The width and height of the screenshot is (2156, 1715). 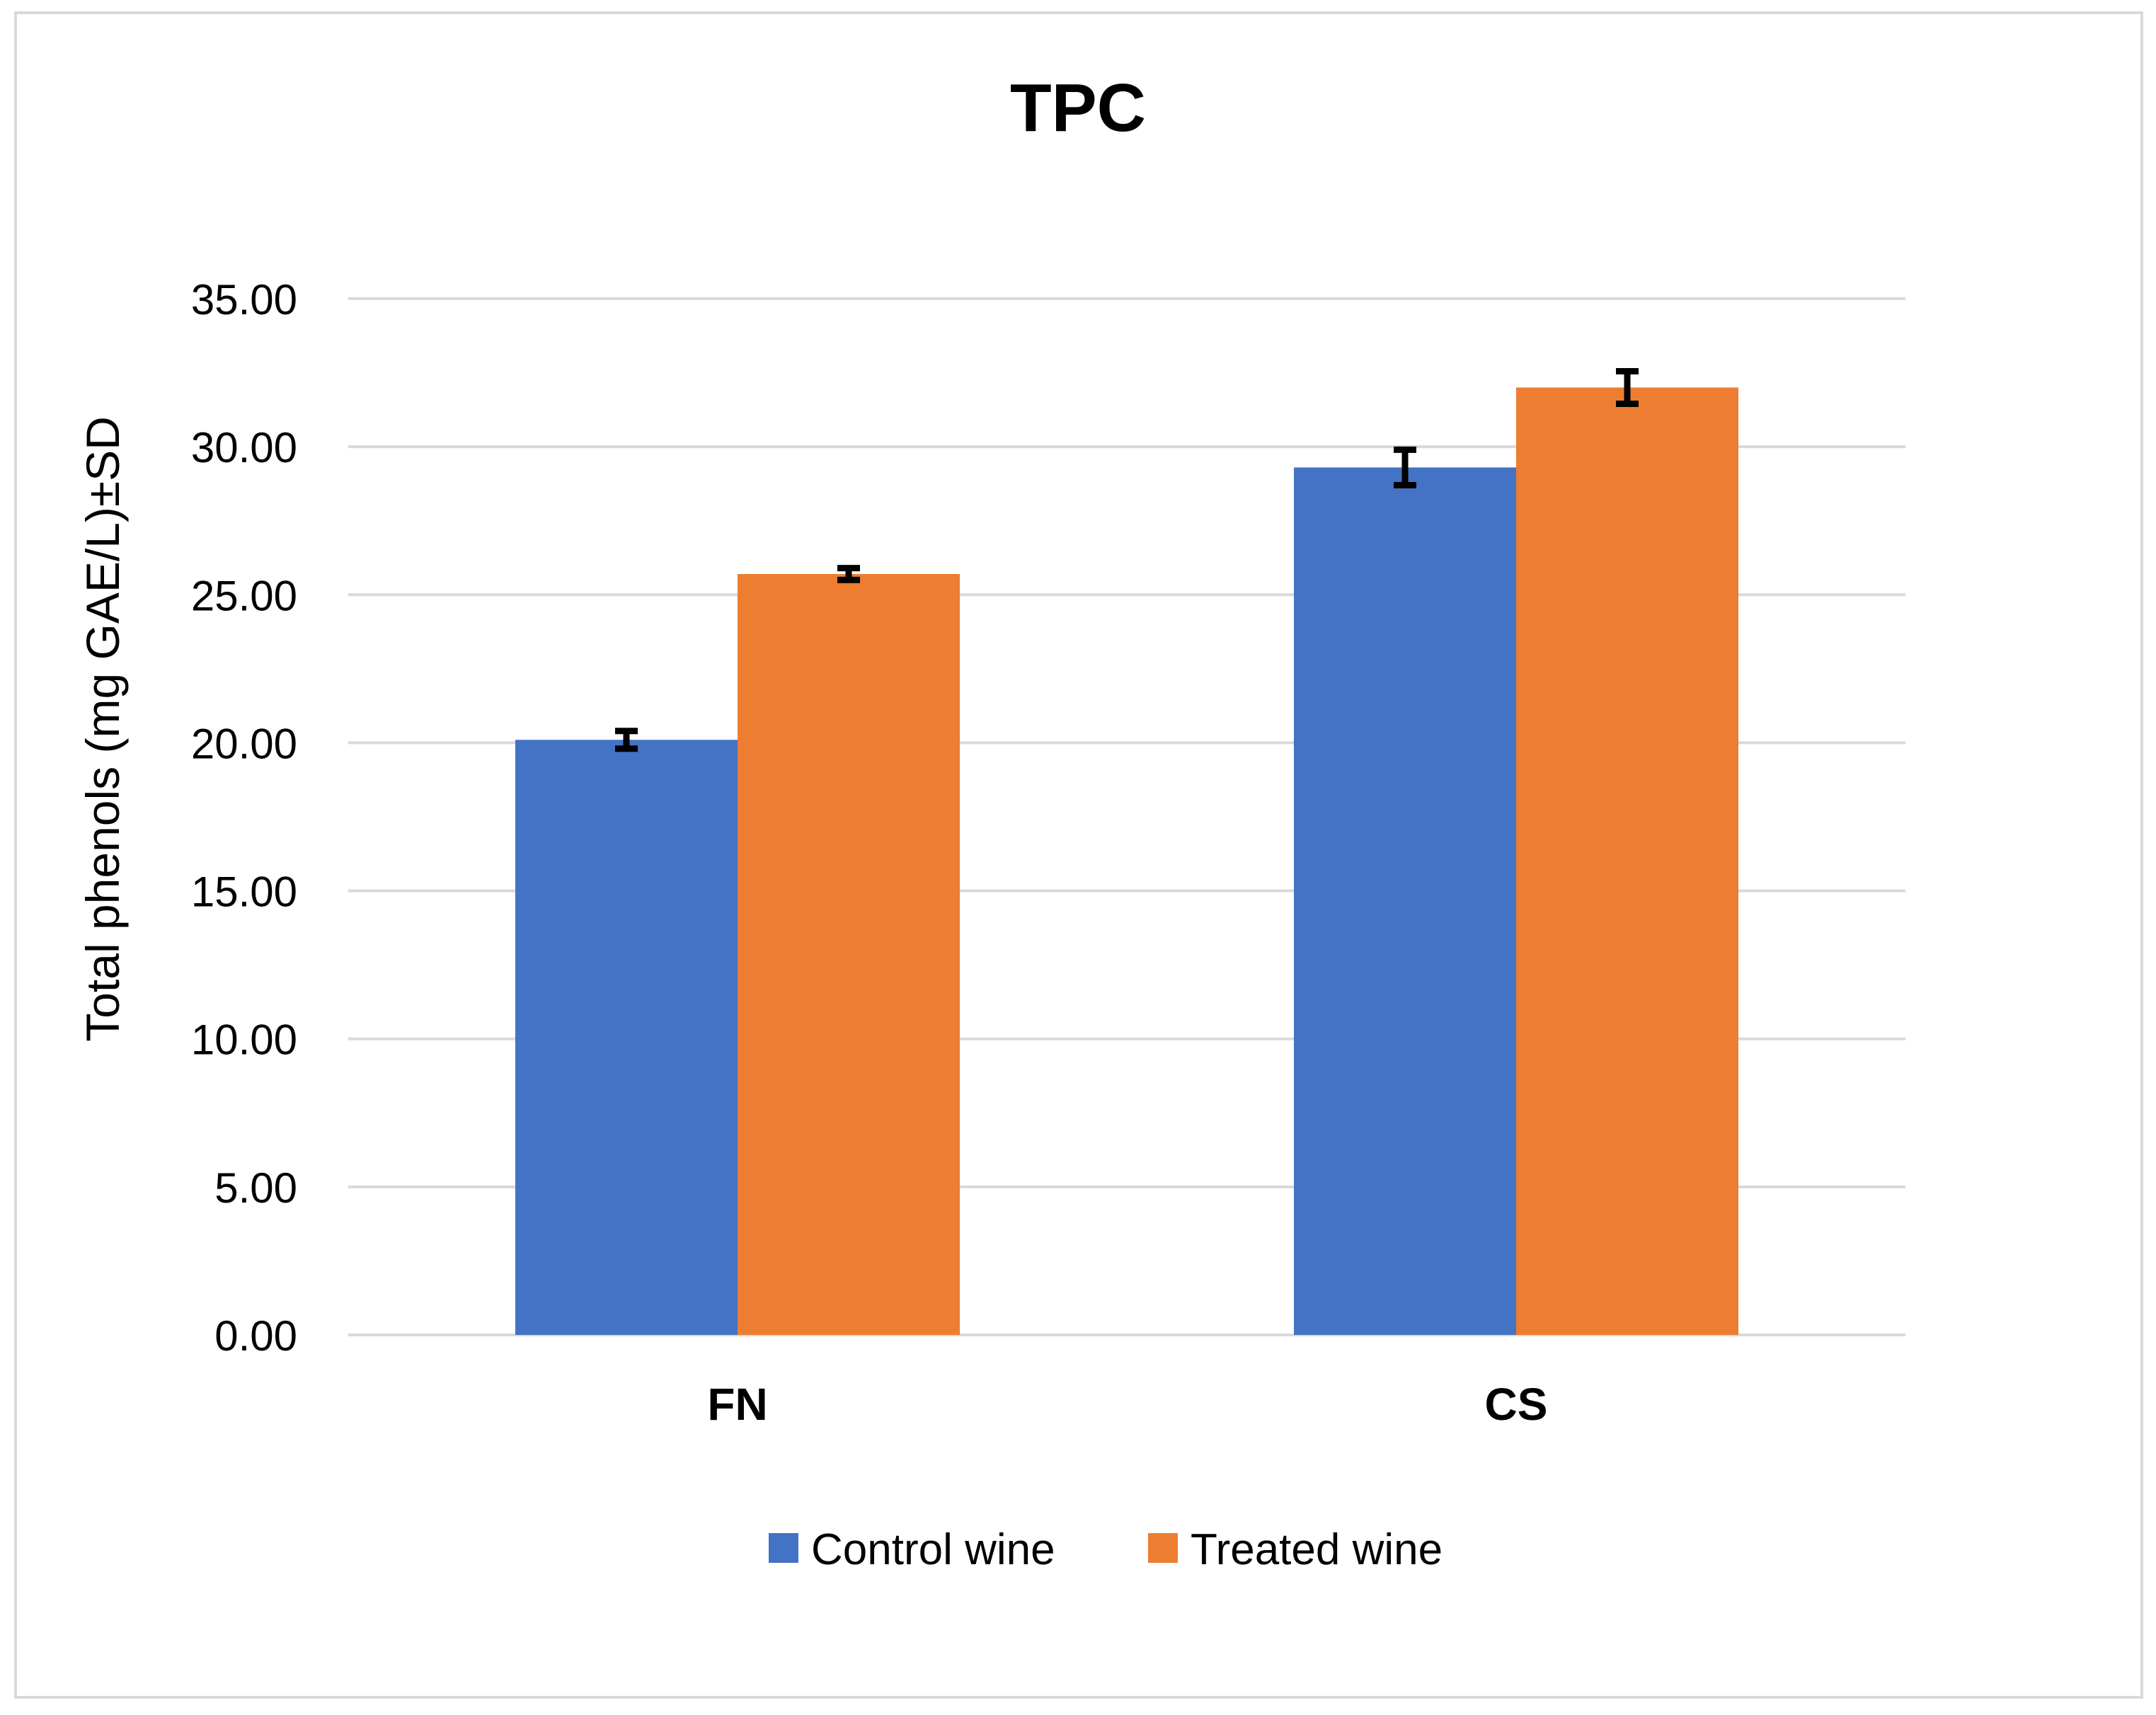 I want to click on legend-label: Control wine, so click(x=933, y=1549).